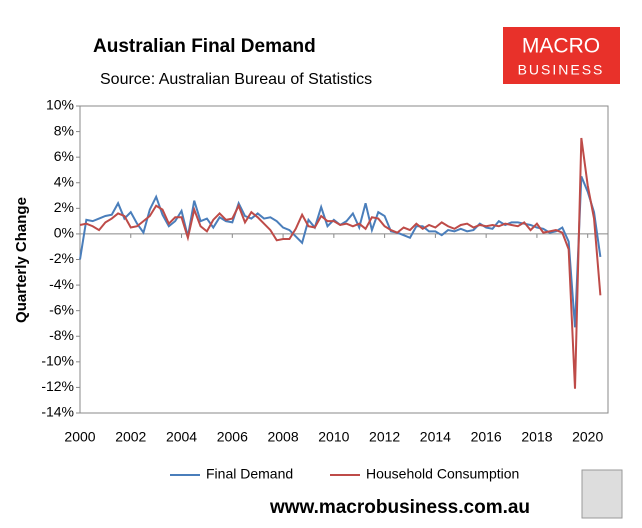  What do you see at coordinates (64, 181) in the screenshot?
I see `y-tick-label: 4%` at bounding box center [64, 181].